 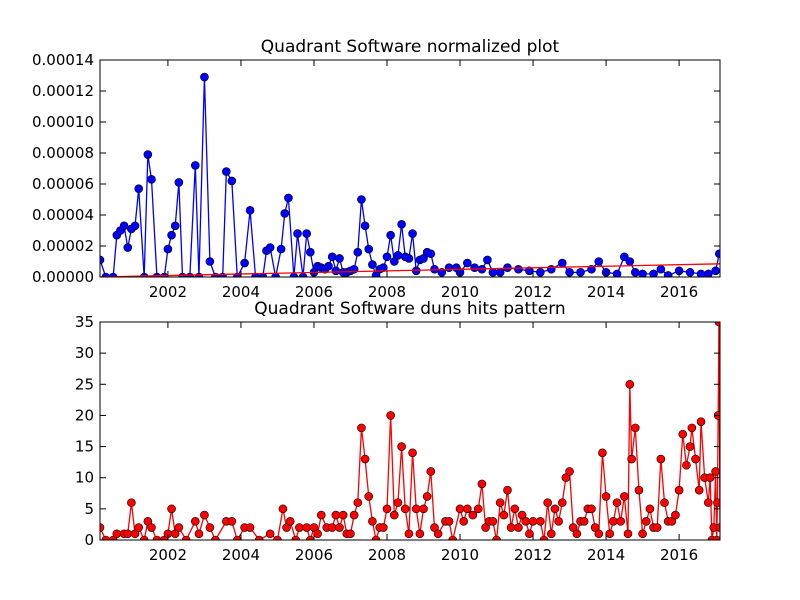 What do you see at coordinates (84, 415) in the screenshot?
I see `y-tick-label: 20` at bounding box center [84, 415].